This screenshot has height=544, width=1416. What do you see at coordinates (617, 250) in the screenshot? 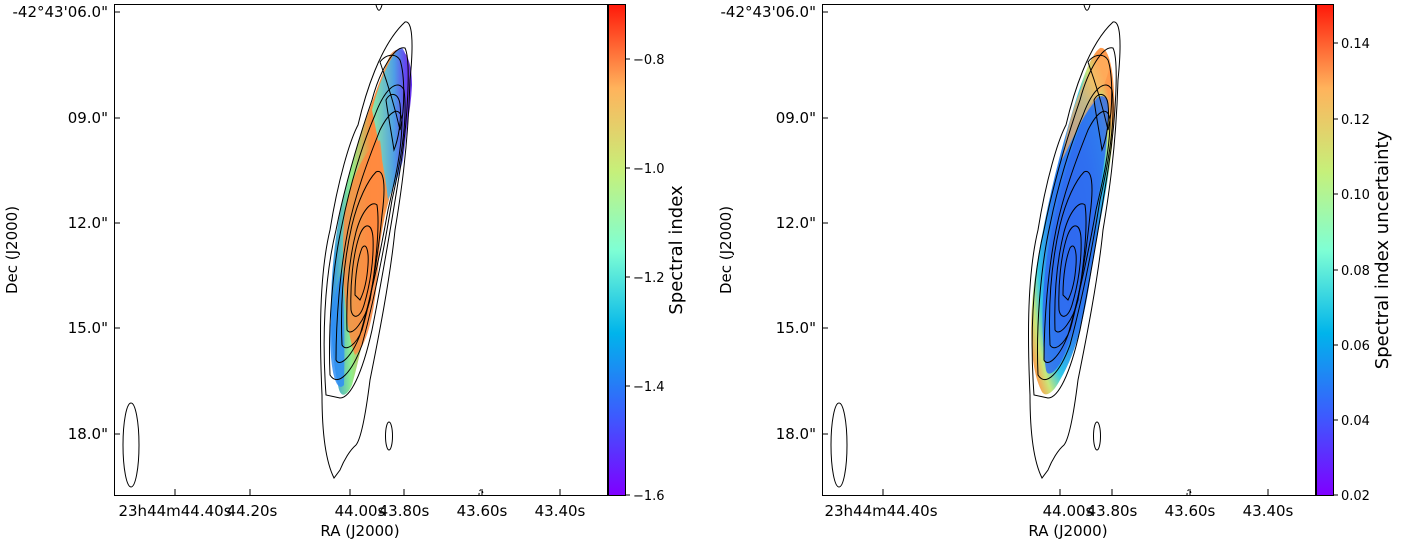
I see `left-colorbar-gradient` at bounding box center [617, 250].